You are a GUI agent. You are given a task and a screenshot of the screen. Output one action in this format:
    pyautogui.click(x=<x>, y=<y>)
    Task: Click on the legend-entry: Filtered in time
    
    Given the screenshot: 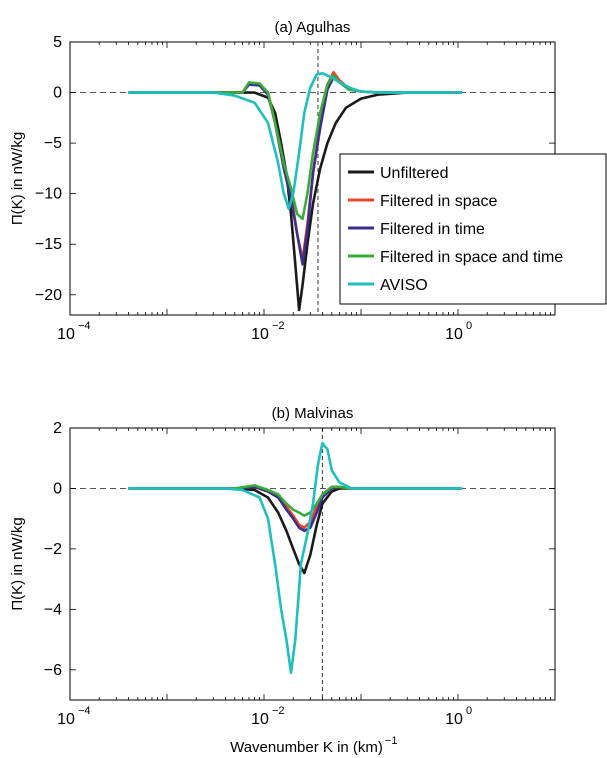 What is the action you would take?
    pyautogui.click(x=432, y=229)
    